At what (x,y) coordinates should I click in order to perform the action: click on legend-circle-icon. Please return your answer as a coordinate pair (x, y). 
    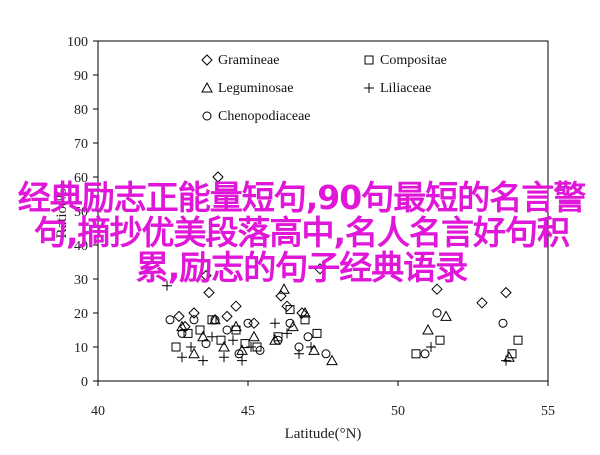
    Looking at the image, I should click on (207, 116).